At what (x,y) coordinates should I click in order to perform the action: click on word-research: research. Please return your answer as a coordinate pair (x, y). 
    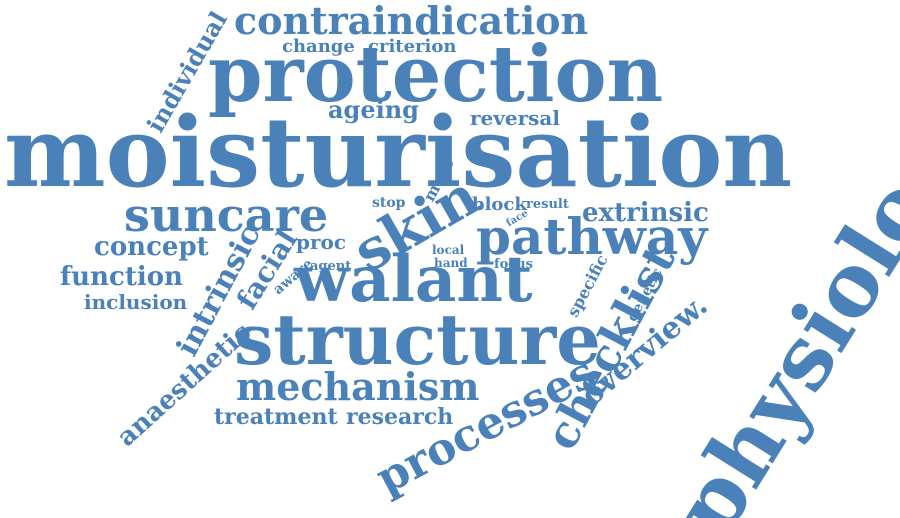
    Looking at the image, I should click on (400, 417).